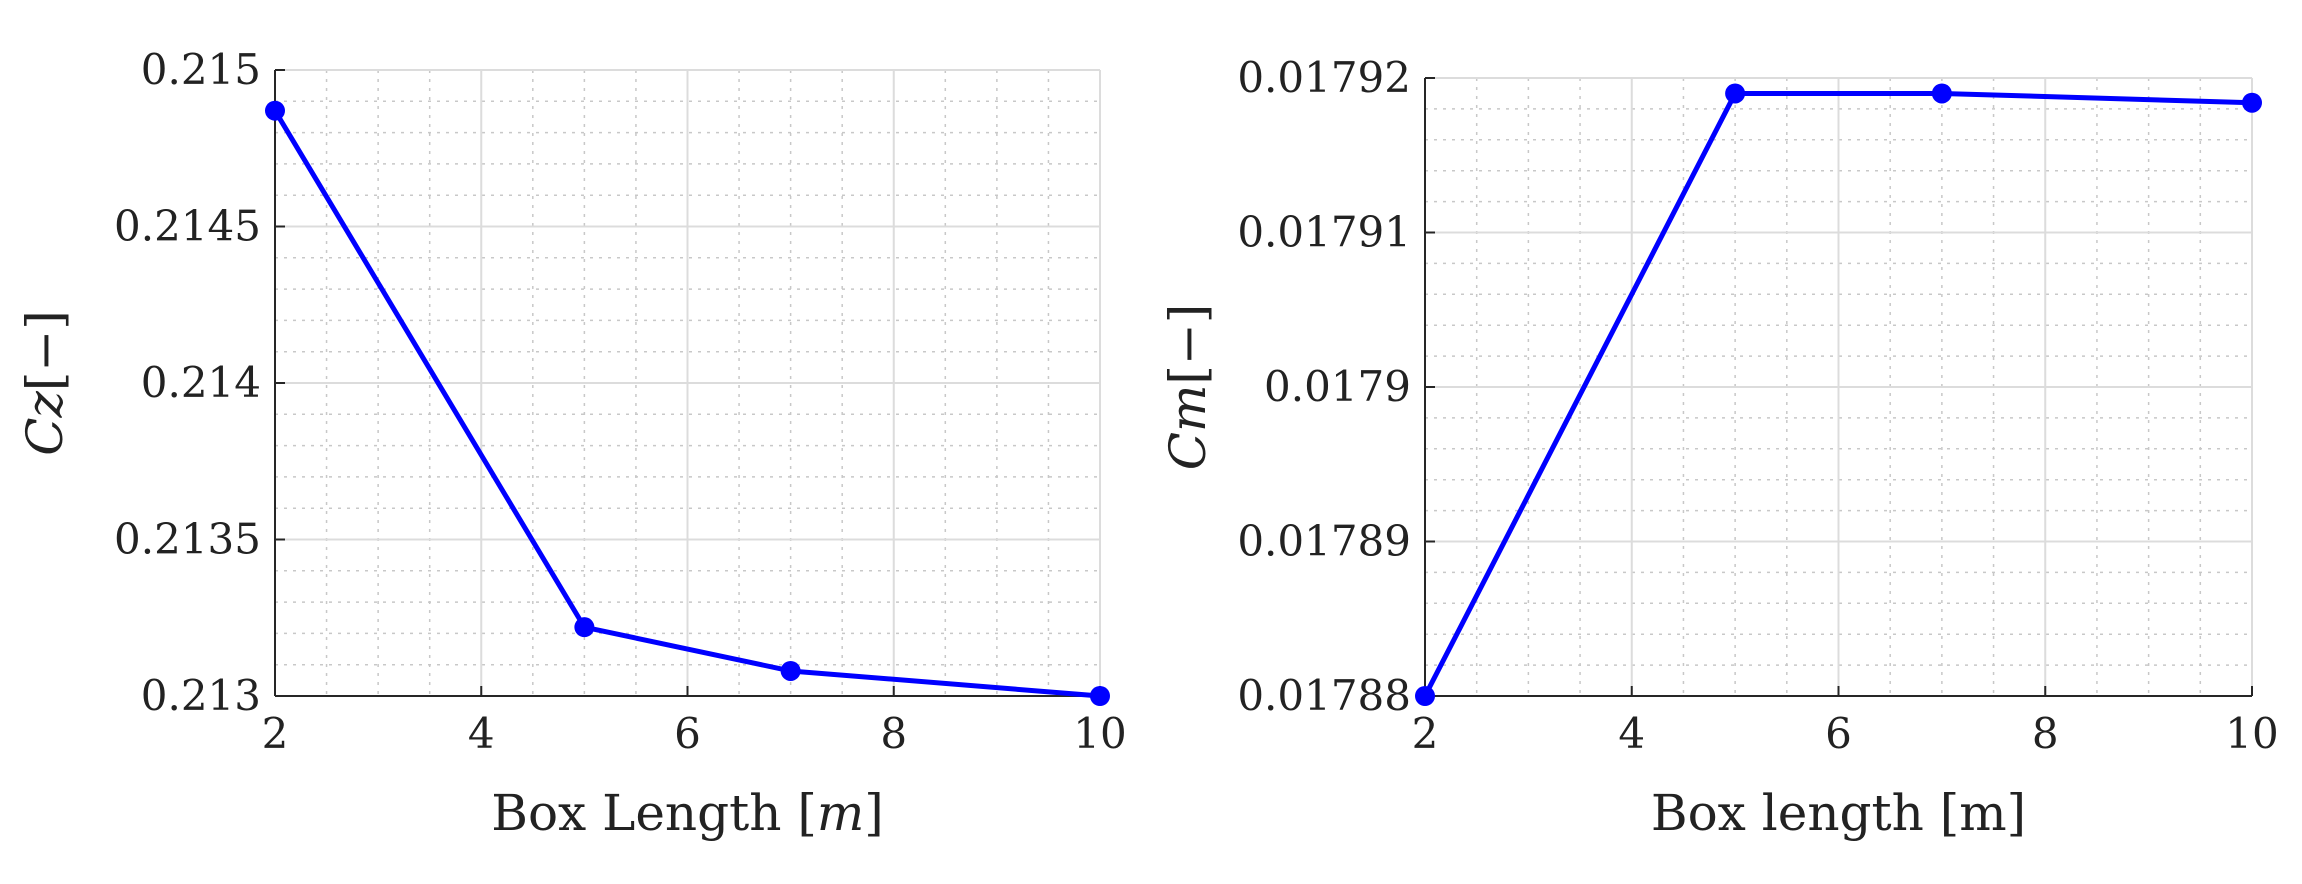 The image size is (2302, 884). I want to click on y-tick-label: 0.214, so click(201, 382).